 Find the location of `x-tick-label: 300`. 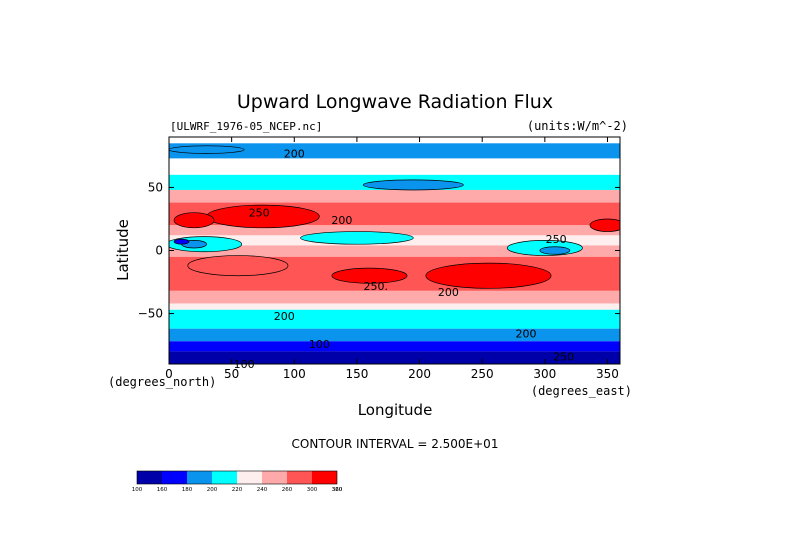

x-tick-label: 300 is located at coordinates (544, 374).